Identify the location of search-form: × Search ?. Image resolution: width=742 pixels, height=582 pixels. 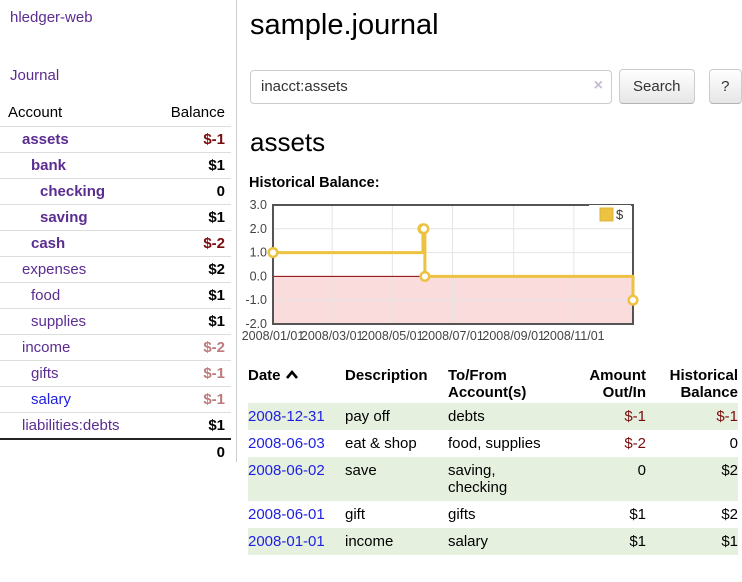
(496, 86).